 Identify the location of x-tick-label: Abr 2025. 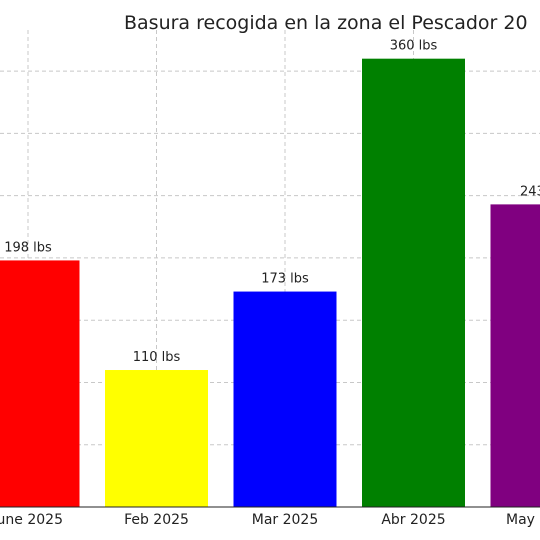
(413, 520).